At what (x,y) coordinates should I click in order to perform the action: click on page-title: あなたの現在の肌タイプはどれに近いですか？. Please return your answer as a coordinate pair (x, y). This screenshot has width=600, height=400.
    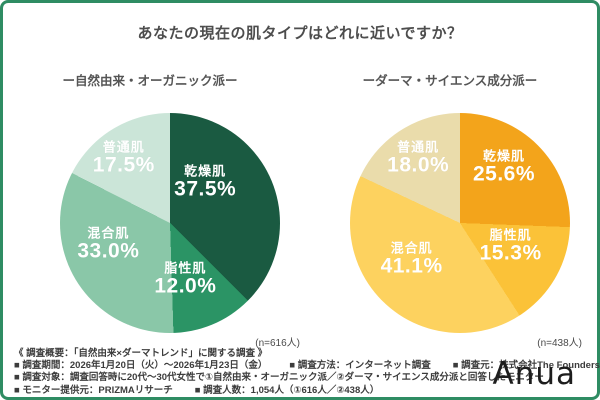
    Looking at the image, I should click on (300, 33).